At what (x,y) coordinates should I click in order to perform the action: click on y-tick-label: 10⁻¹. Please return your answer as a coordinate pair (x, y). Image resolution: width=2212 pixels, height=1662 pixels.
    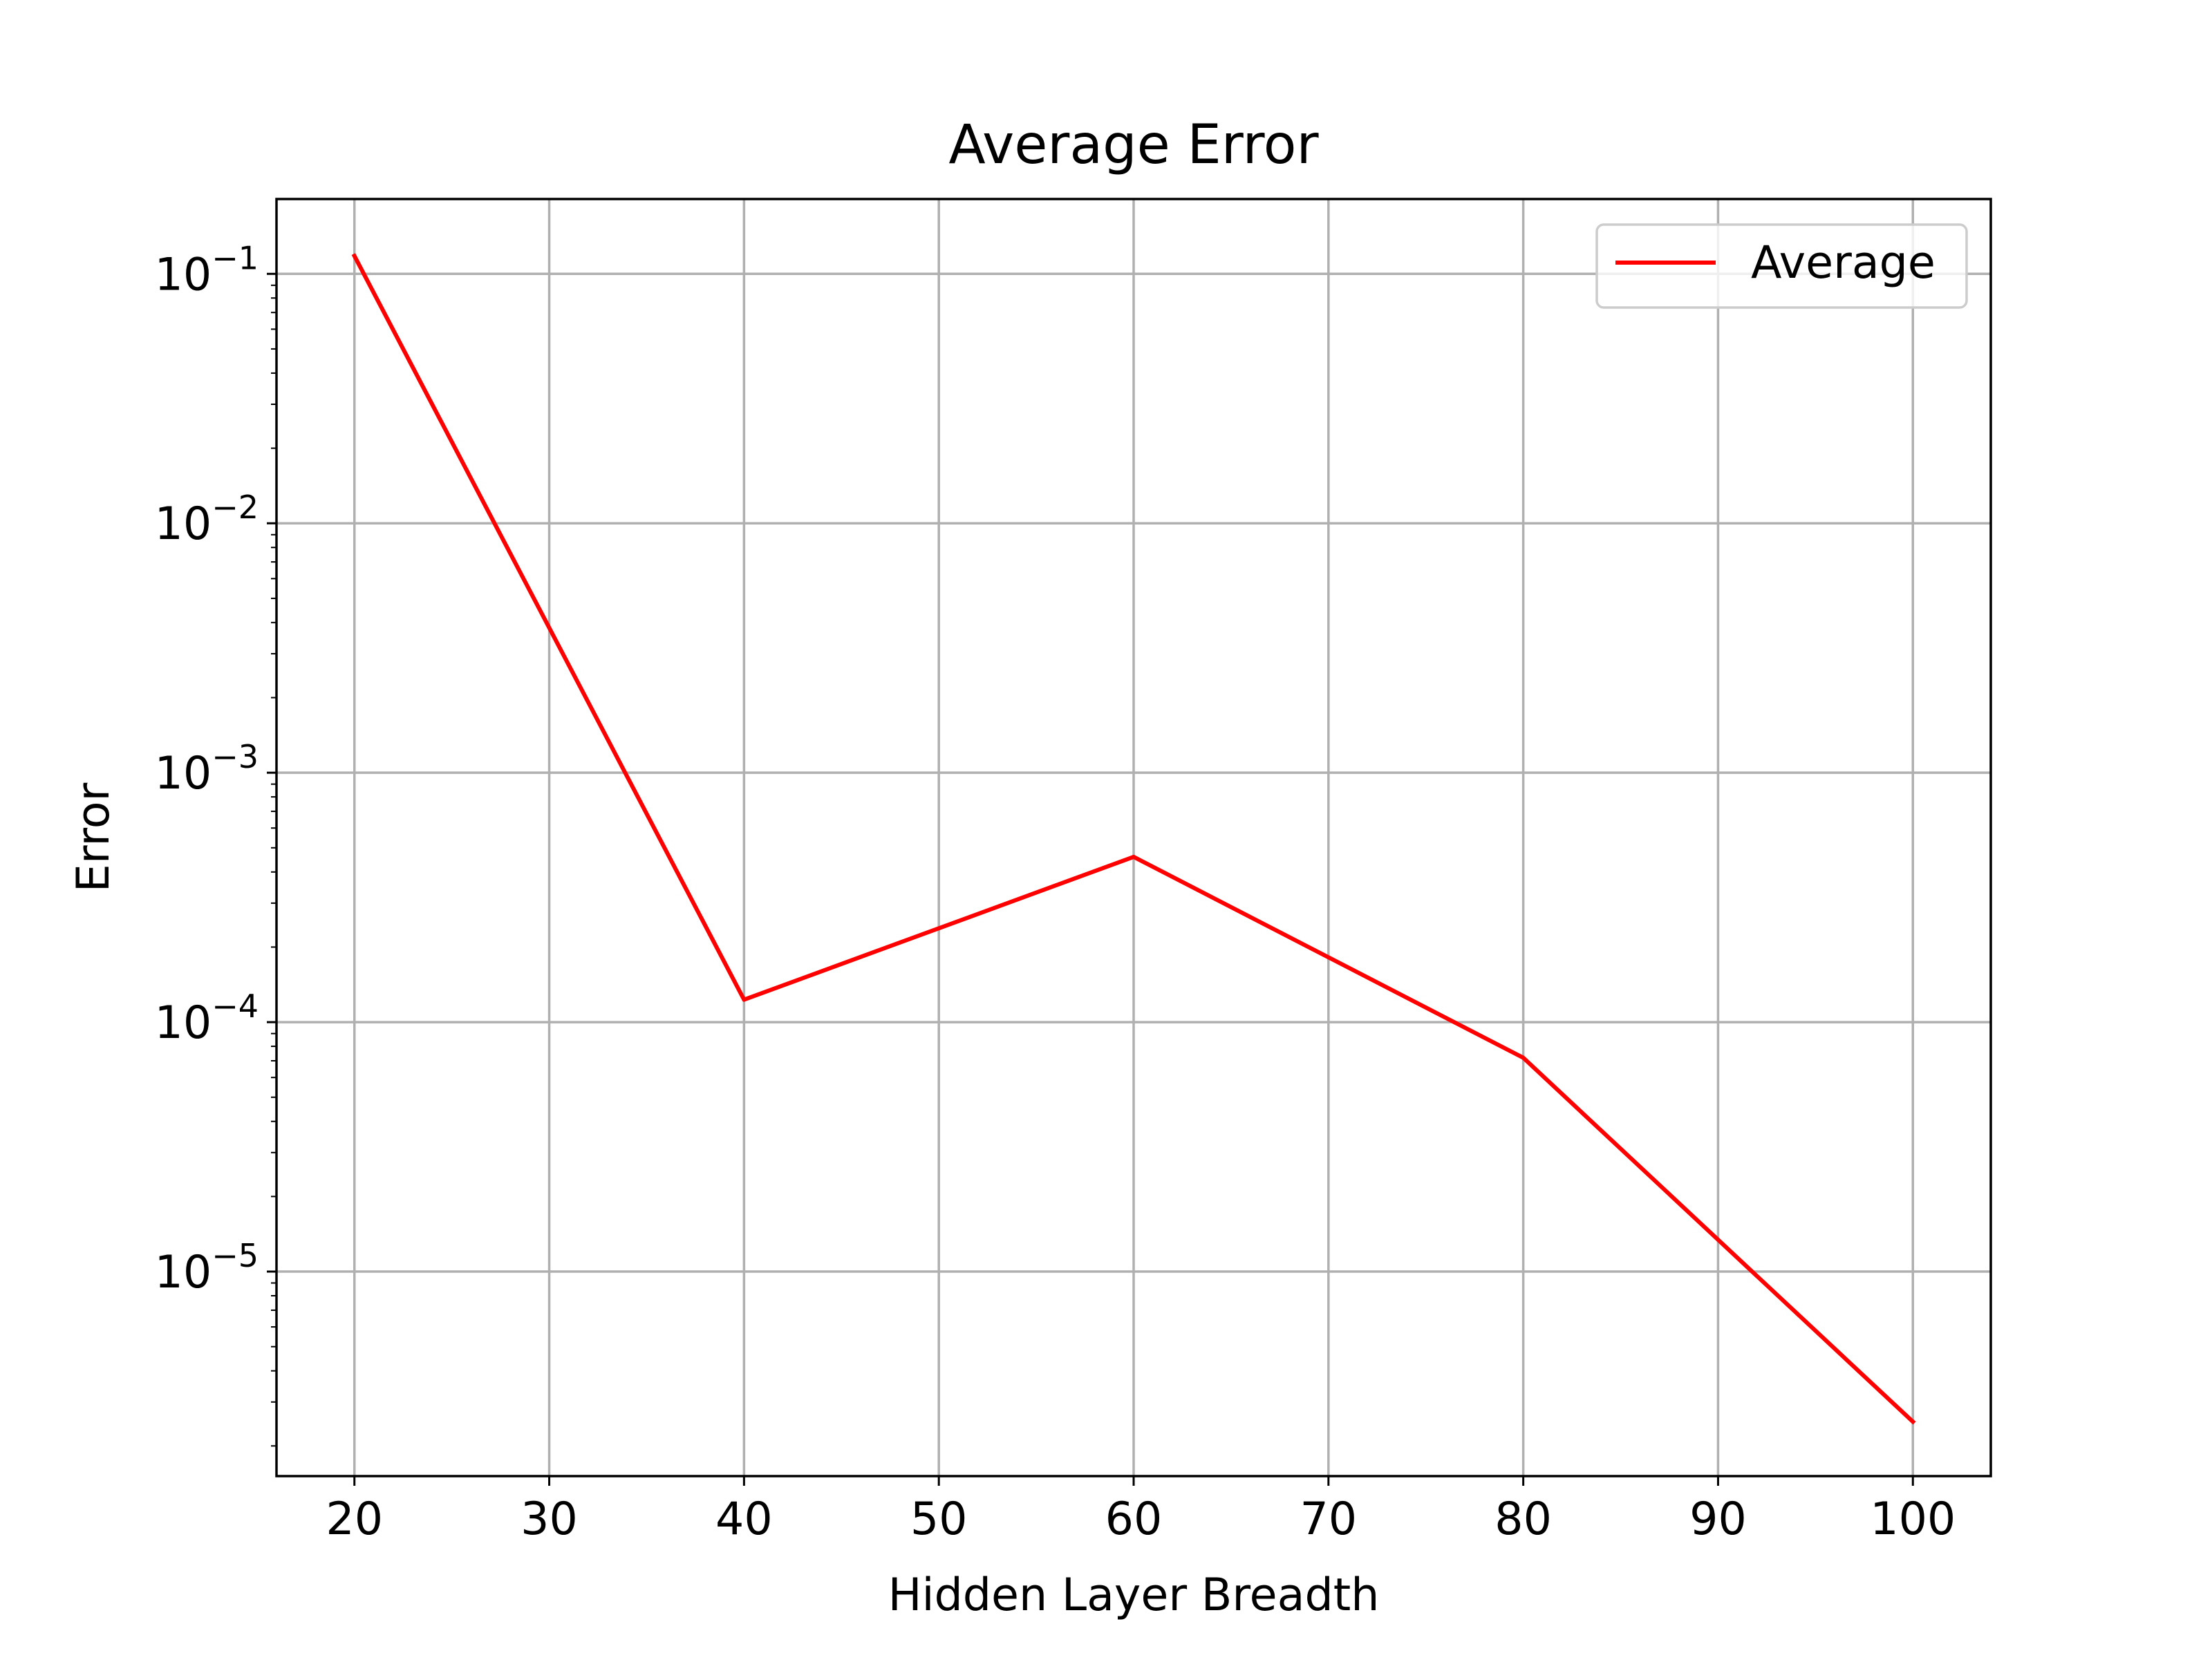
    Looking at the image, I should click on (206, 270).